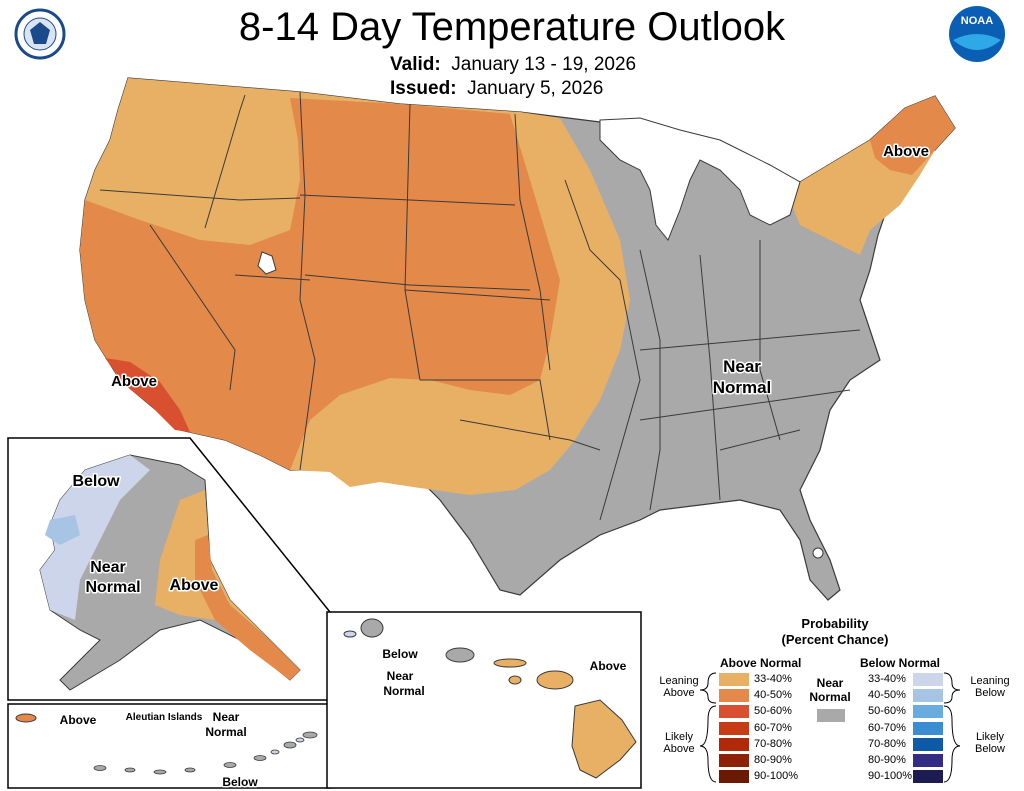  What do you see at coordinates (830, 683) in the screenshot?
I see `legend-near-label-1: Near` at bounding box center [830, 683].